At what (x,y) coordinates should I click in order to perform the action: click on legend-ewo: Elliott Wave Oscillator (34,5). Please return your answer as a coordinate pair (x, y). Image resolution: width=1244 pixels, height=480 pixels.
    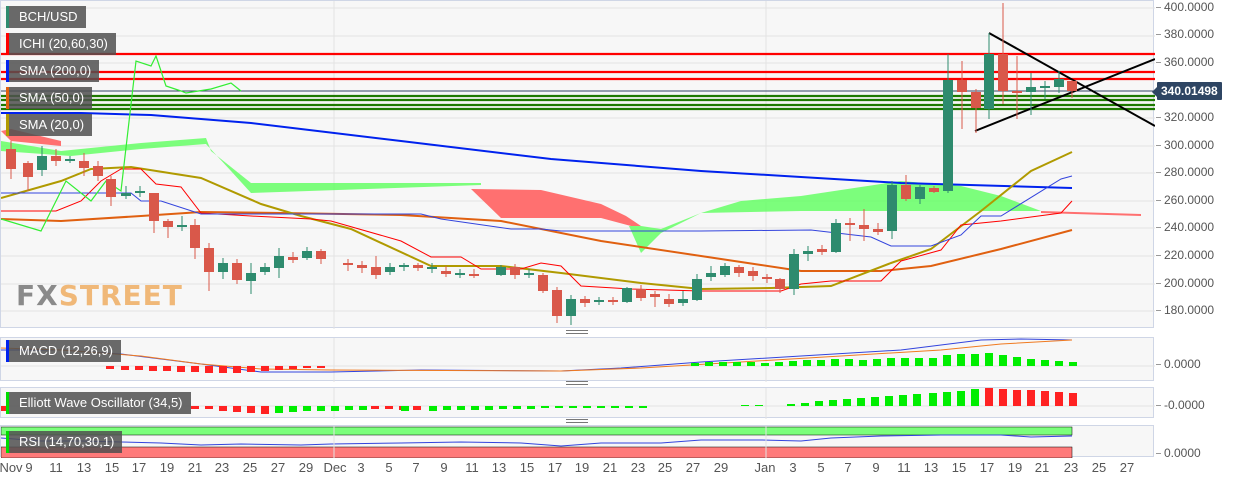
    Looking at the image, I should click on (98, 403).